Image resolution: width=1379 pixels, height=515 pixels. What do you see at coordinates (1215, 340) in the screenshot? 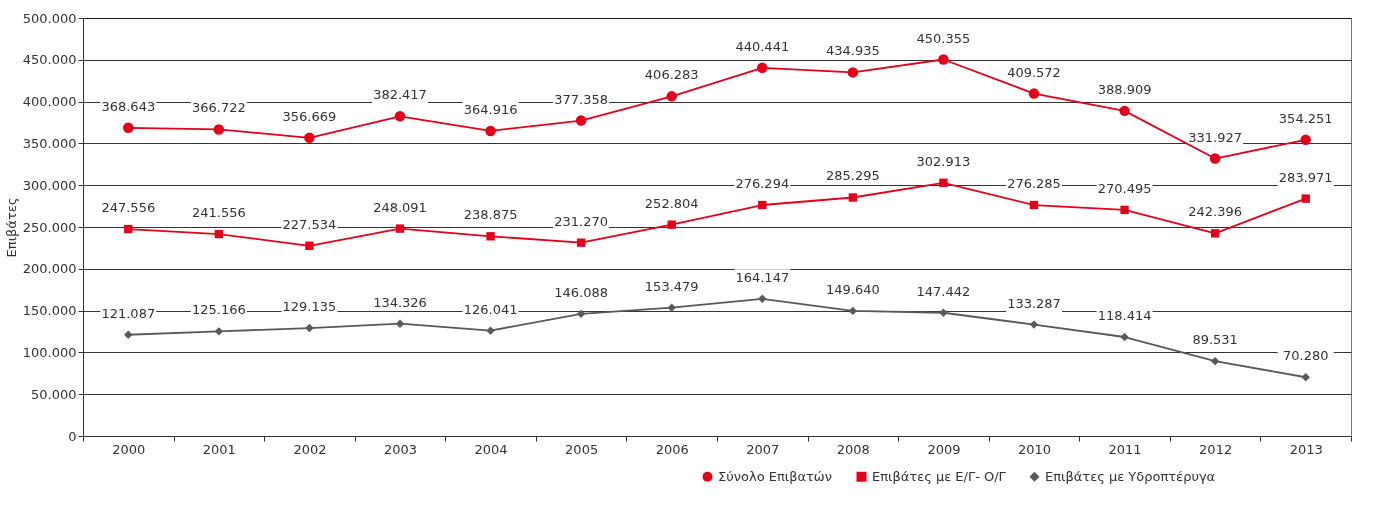
I see `data-label: 89.531` at bounding box center [1215, 340].